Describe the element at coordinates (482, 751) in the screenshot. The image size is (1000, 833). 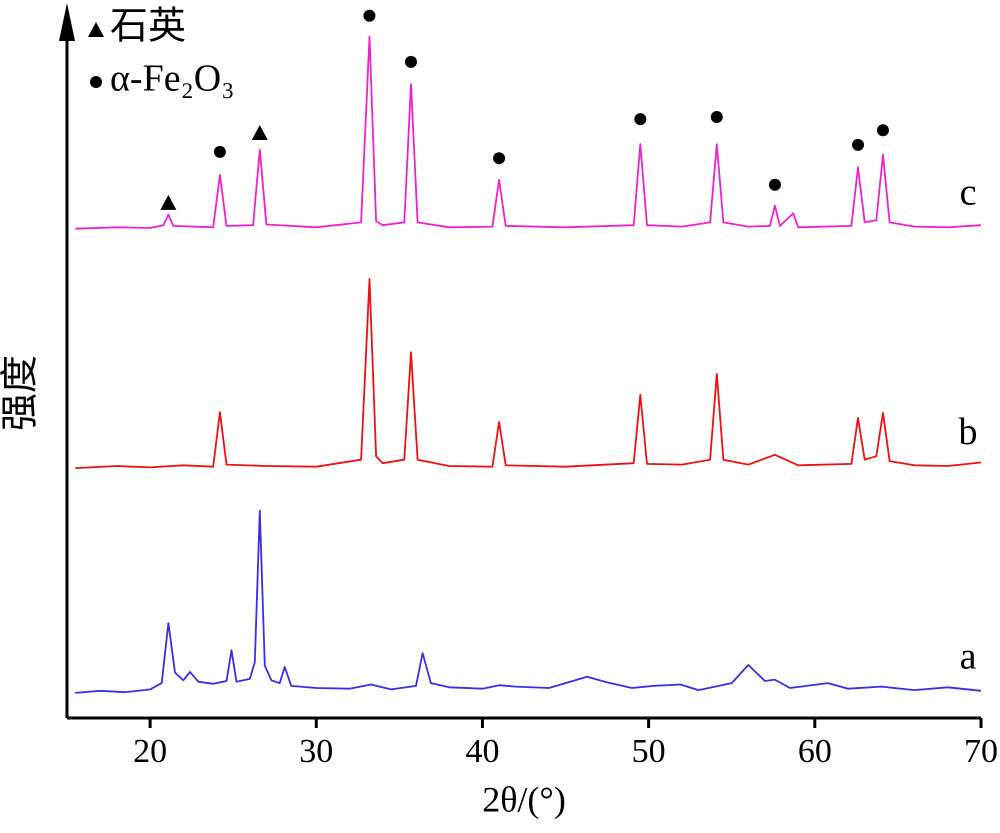
I see `x-tick-label: 40` at that location.